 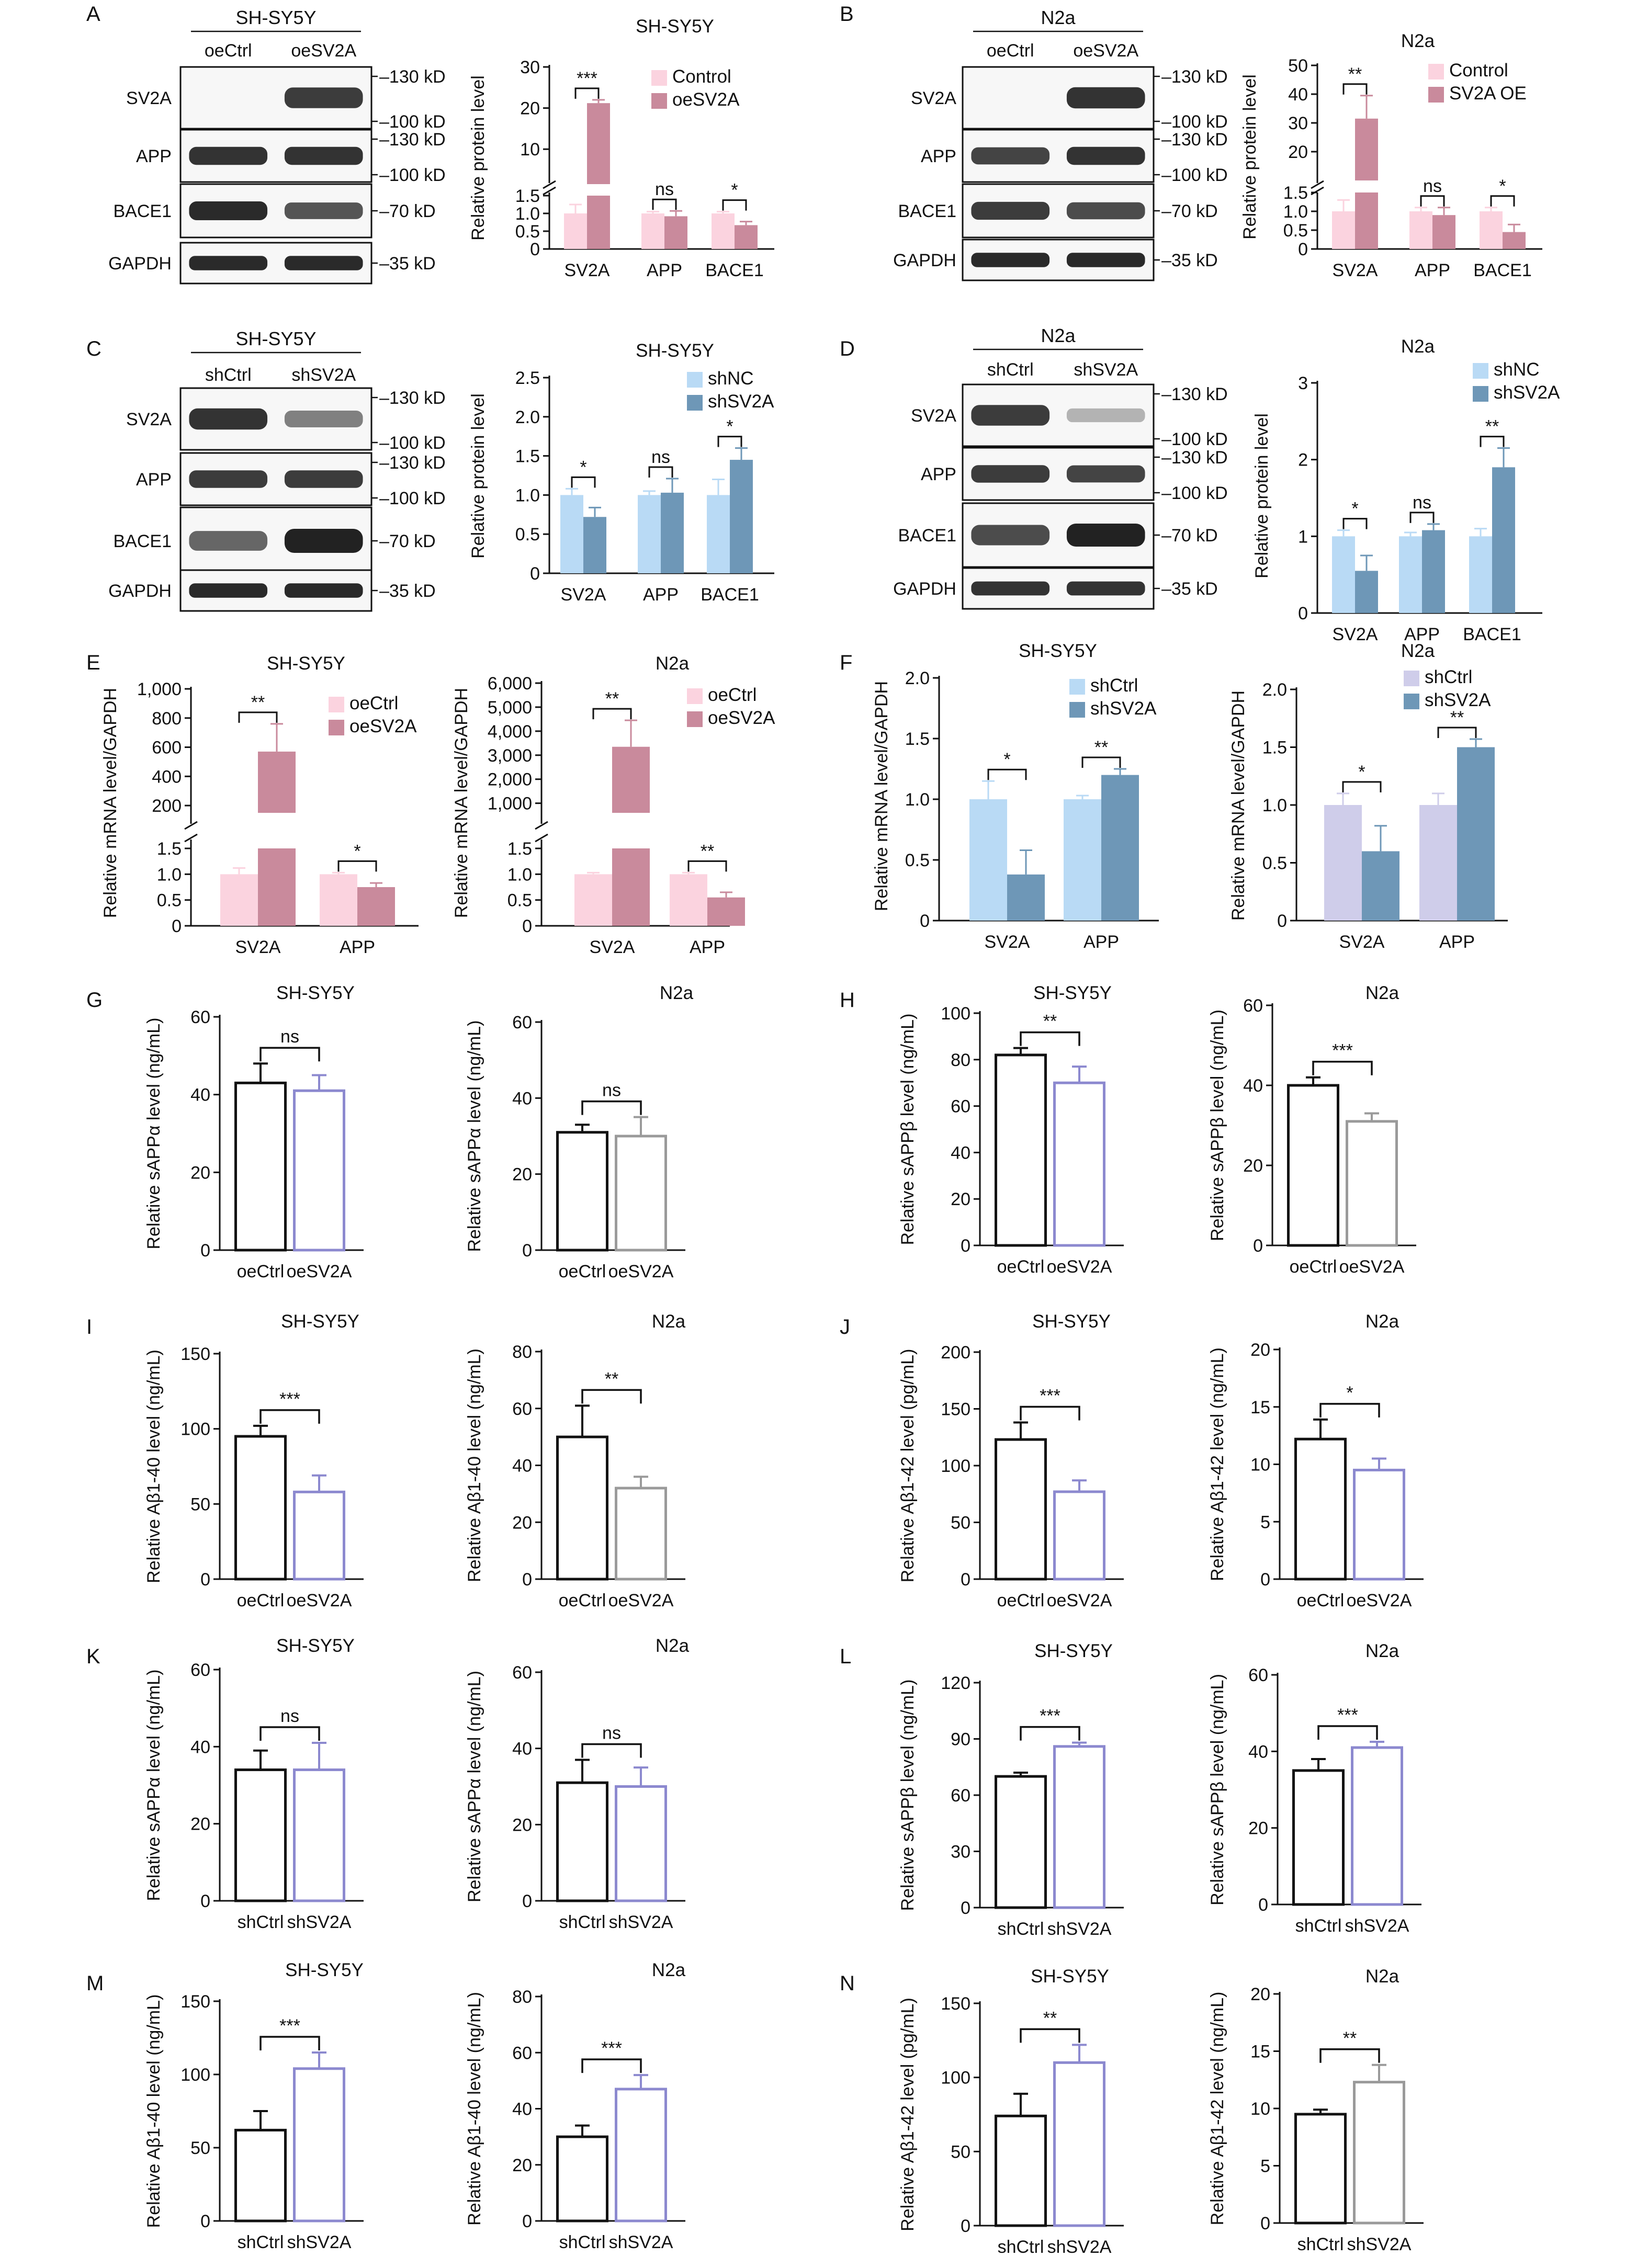 I want to click on blot-box, so click(x=1058, y=98).